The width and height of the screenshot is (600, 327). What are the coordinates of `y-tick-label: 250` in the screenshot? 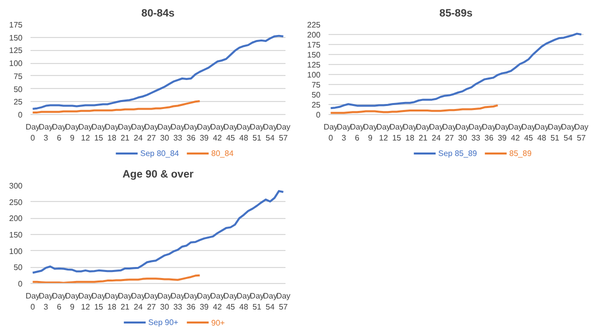 It's located at (16, 202).